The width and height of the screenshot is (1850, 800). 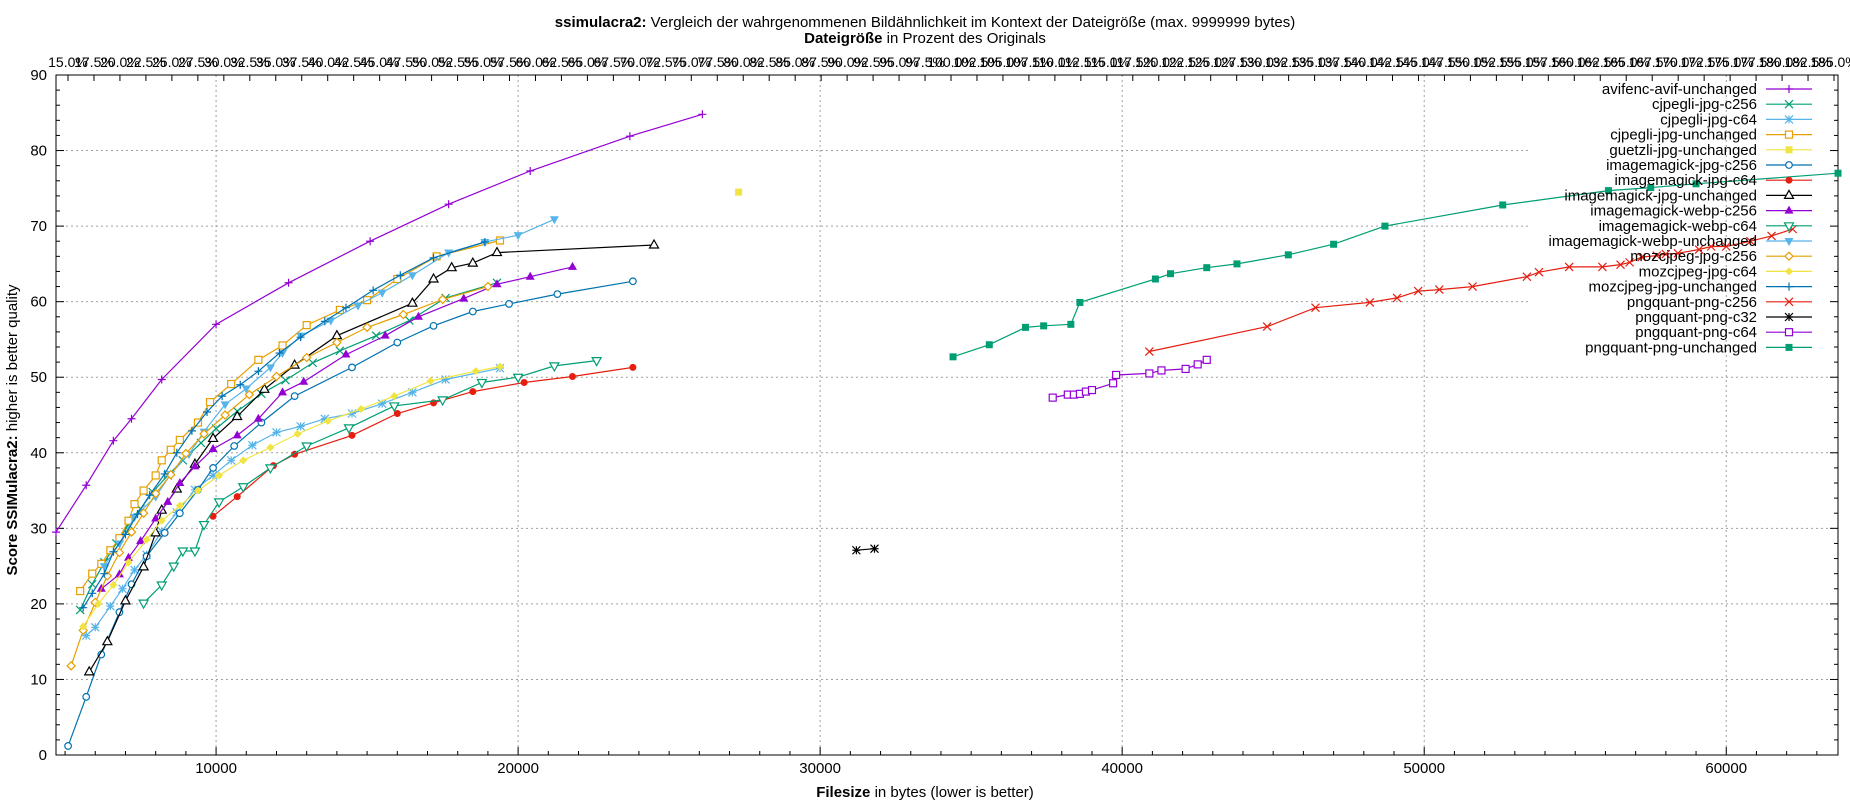 I want to click on top-tick-label: 80.0%, so click(x=743, y=62).